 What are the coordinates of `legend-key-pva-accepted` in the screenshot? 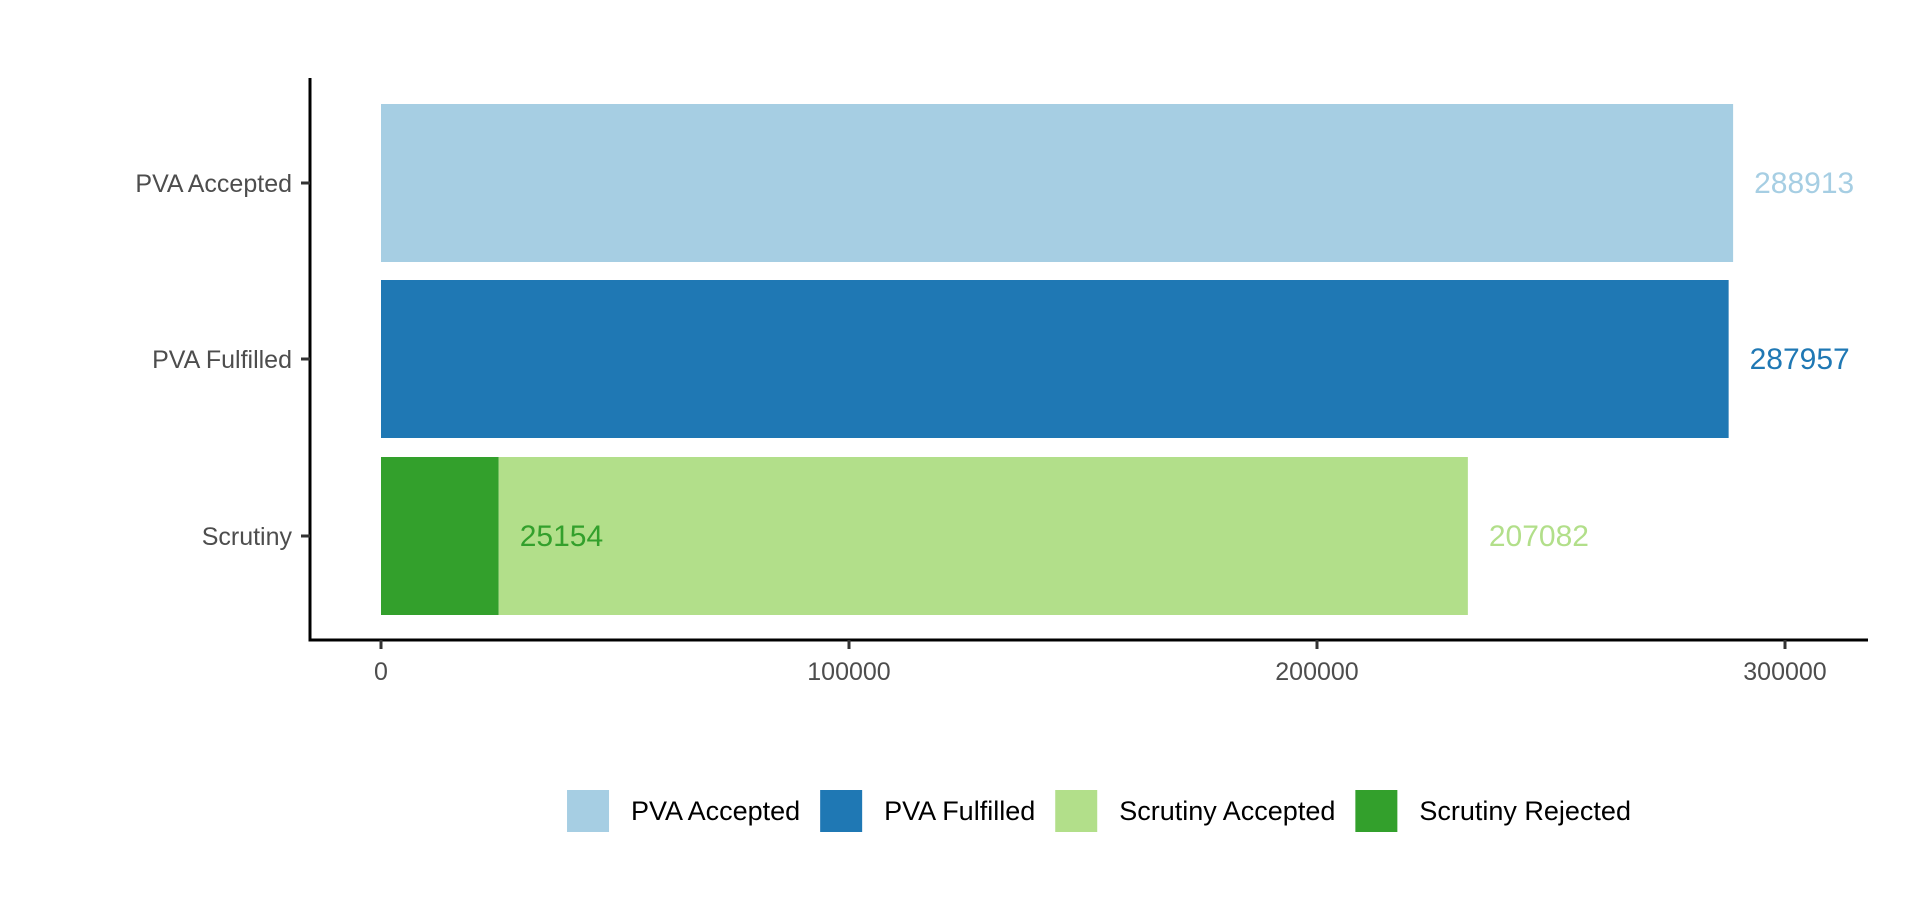 It's located at (588, 811).